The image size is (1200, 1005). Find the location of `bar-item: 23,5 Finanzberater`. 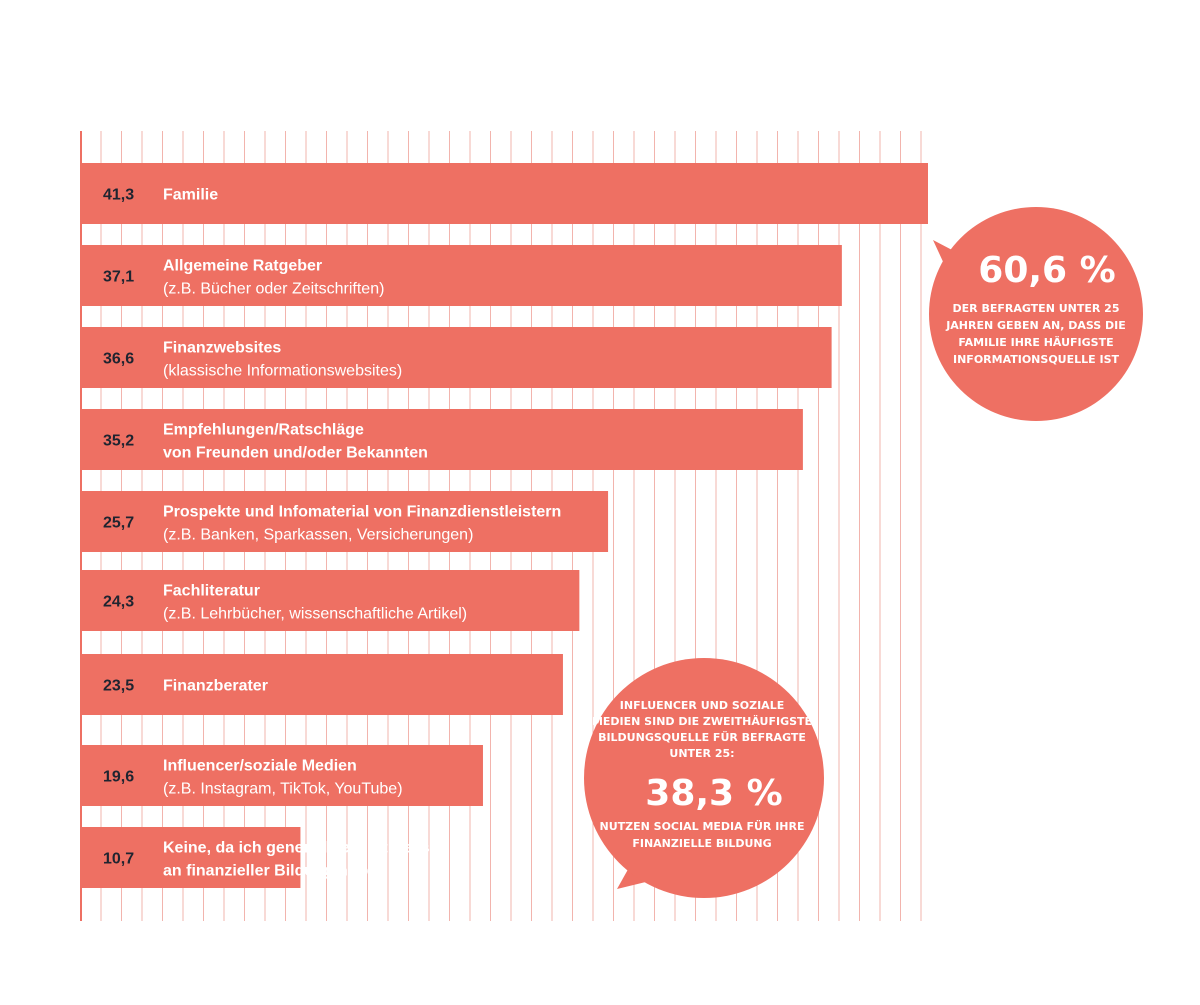

bar-item: 23,5 Finanzberater is located at coordinates (322, 684).